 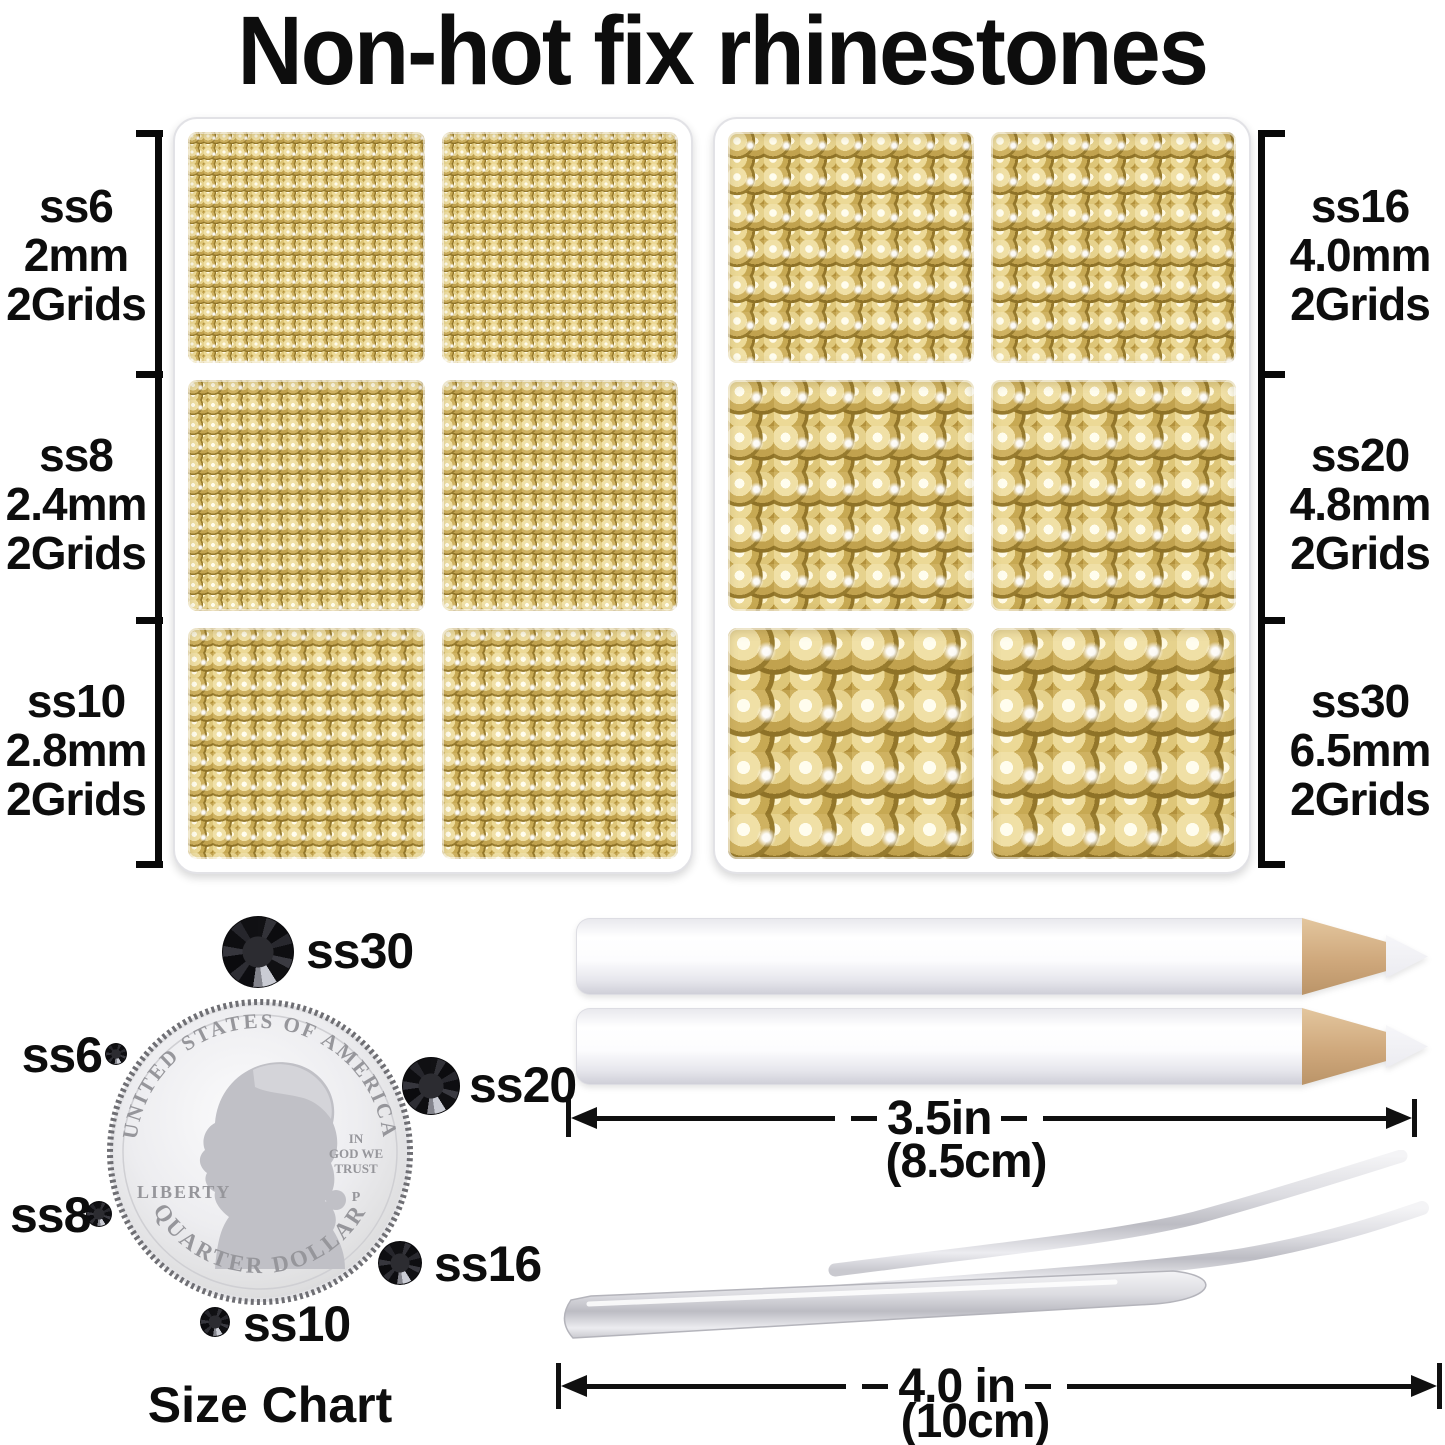 I want to click on tweezers-length-cm: (10cm), so click(x=975, y=1420).